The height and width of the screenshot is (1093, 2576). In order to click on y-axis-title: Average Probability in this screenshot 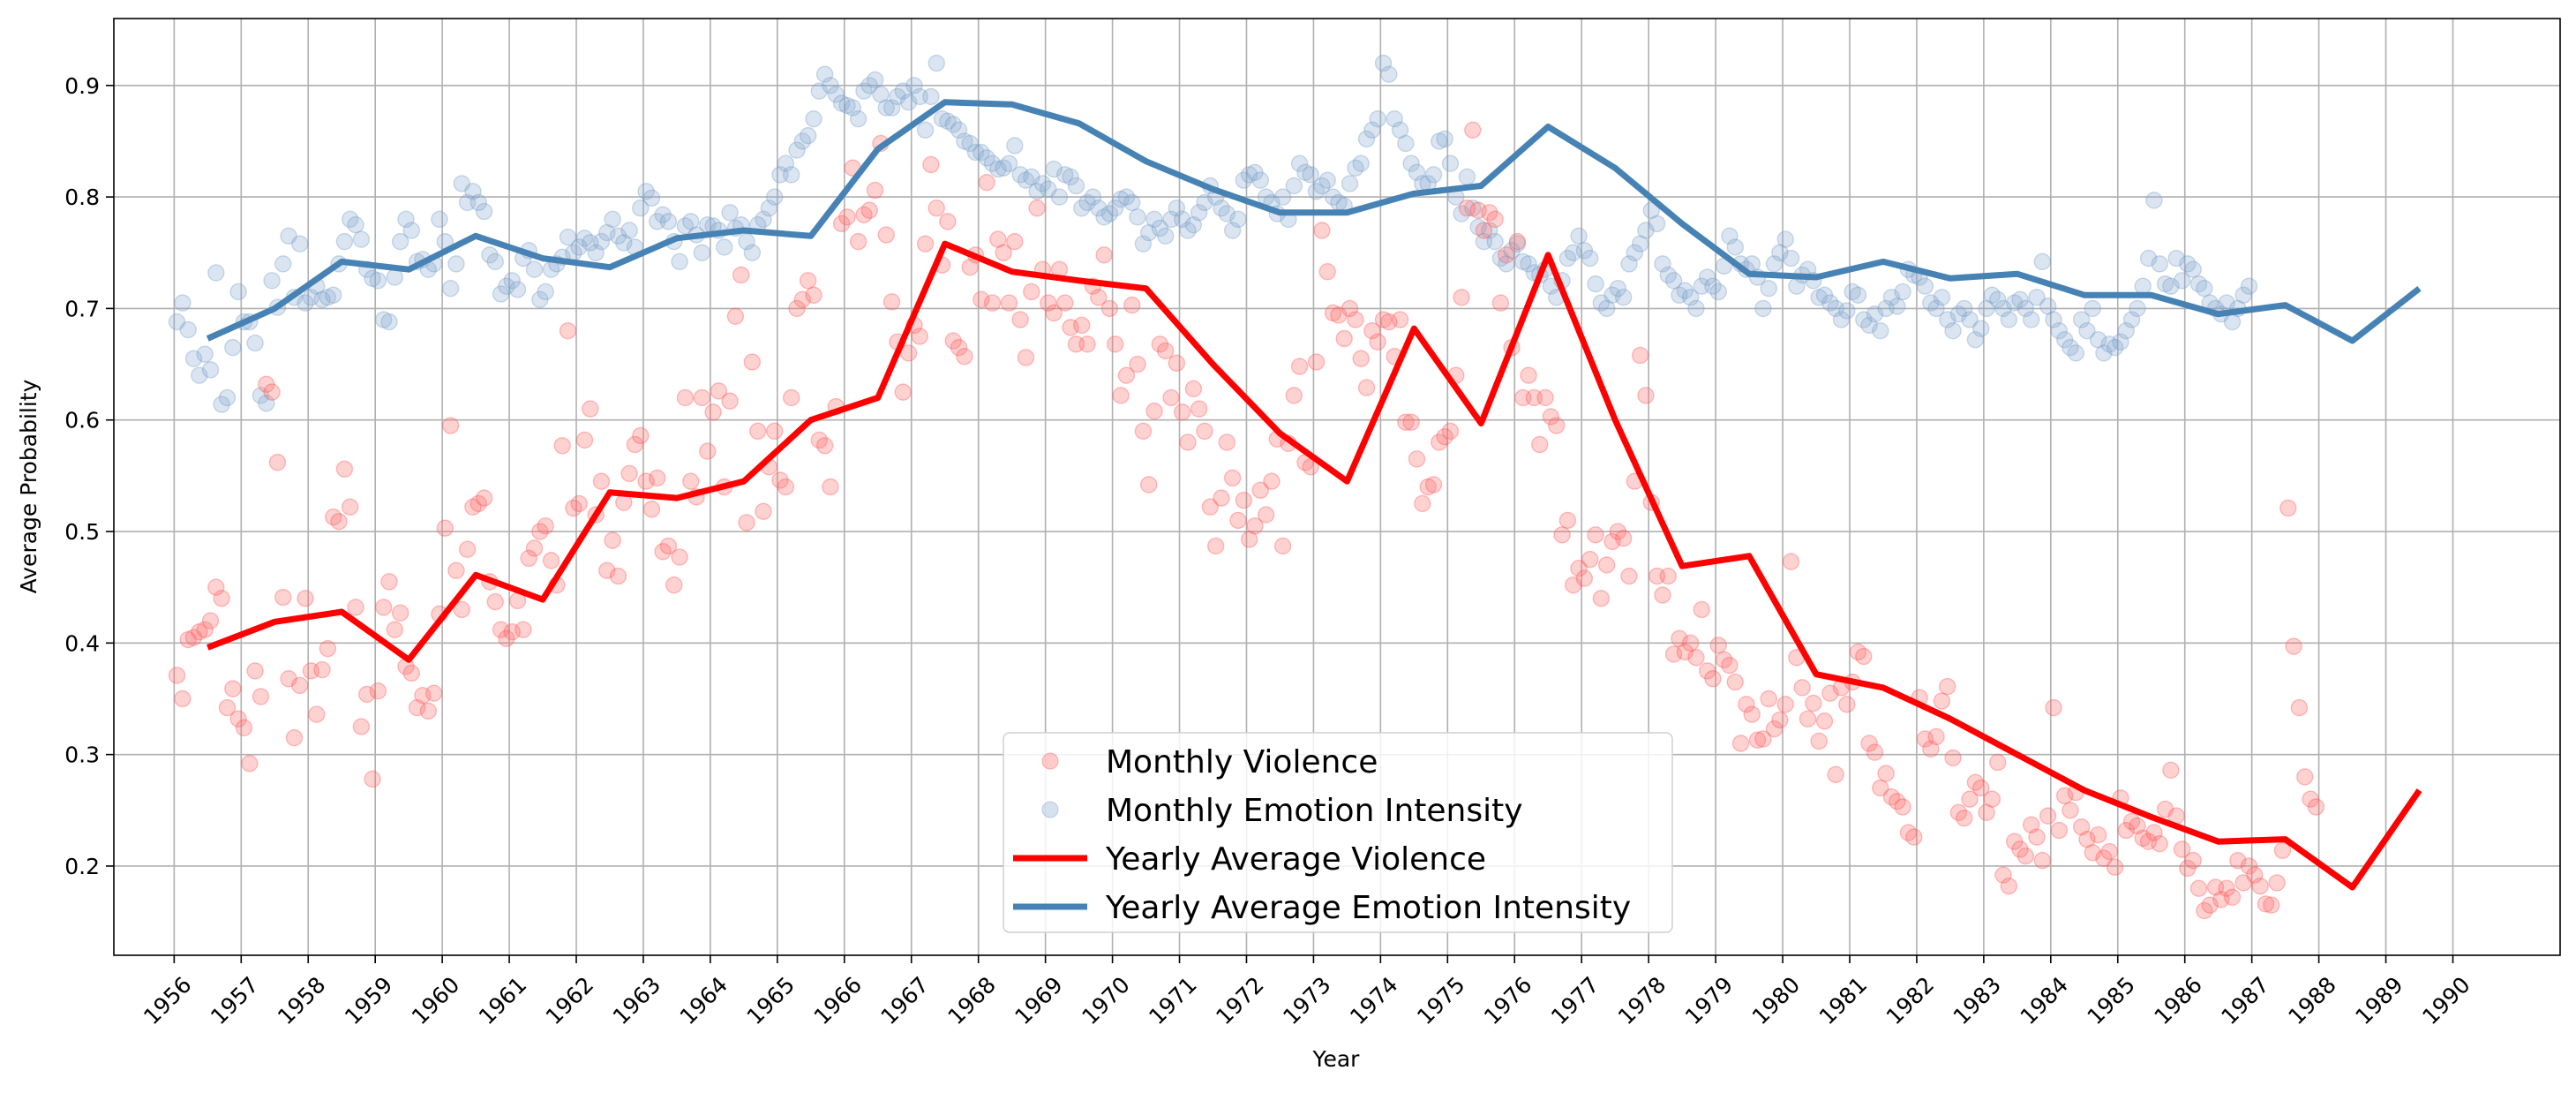, I will do `click(28, 486)`.